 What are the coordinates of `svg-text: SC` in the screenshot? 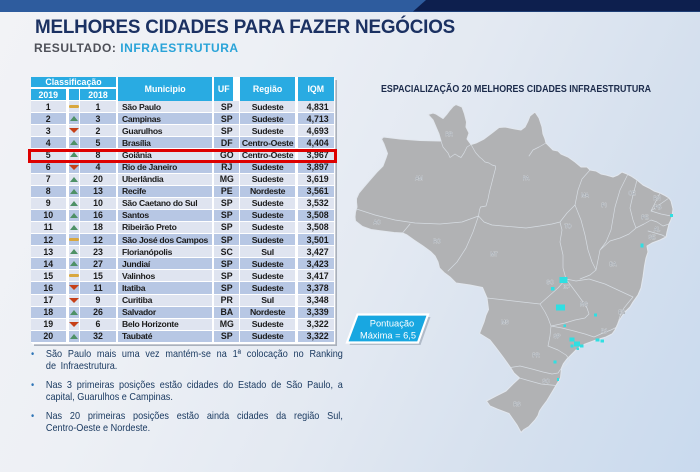 It's located at (546, 382).